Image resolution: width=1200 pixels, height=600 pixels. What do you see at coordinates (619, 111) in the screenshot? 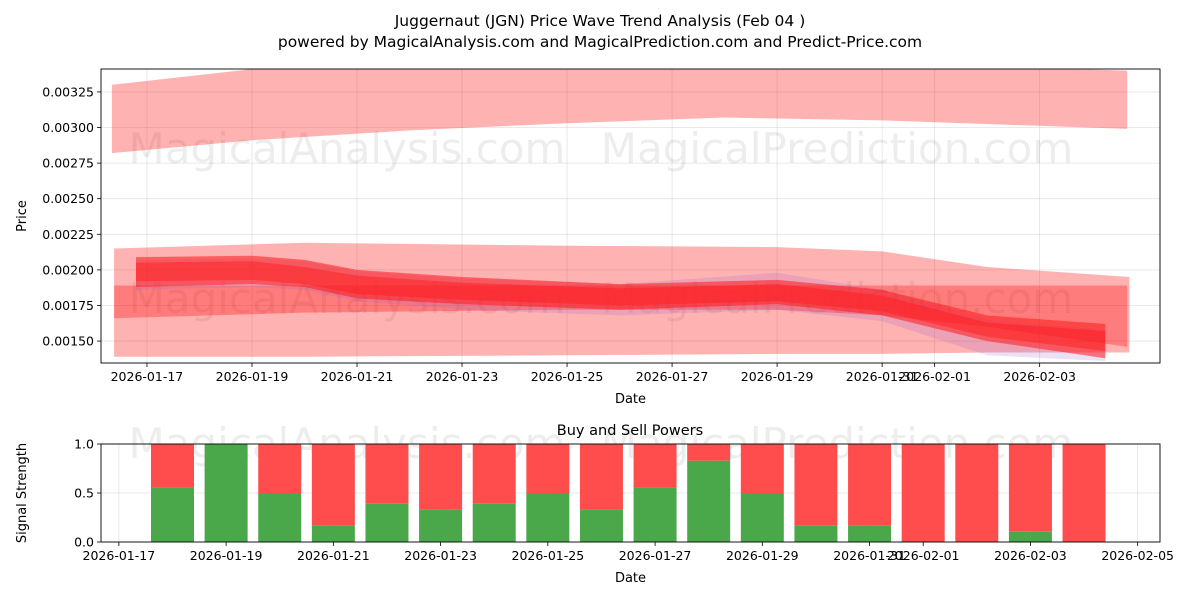
I see `upper-band` at bounding box center [619, 111].